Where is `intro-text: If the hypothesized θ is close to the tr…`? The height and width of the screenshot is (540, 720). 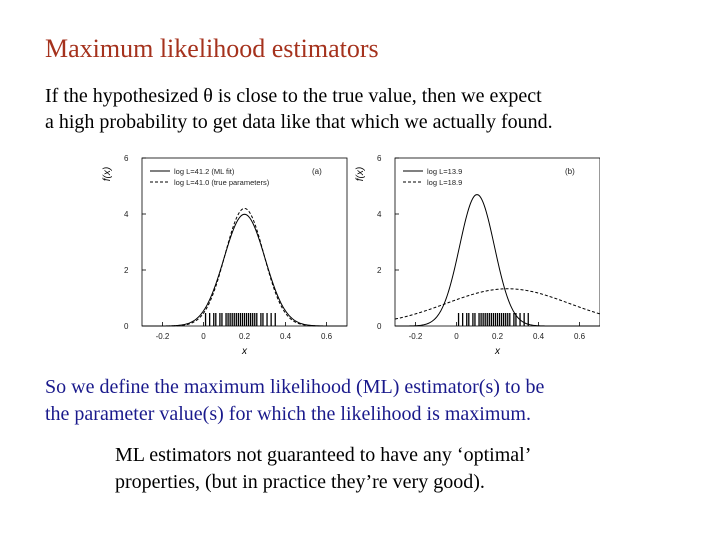
intro-text: If the hypothesized θ is close to the tr… is located at coordinates (375, 109).